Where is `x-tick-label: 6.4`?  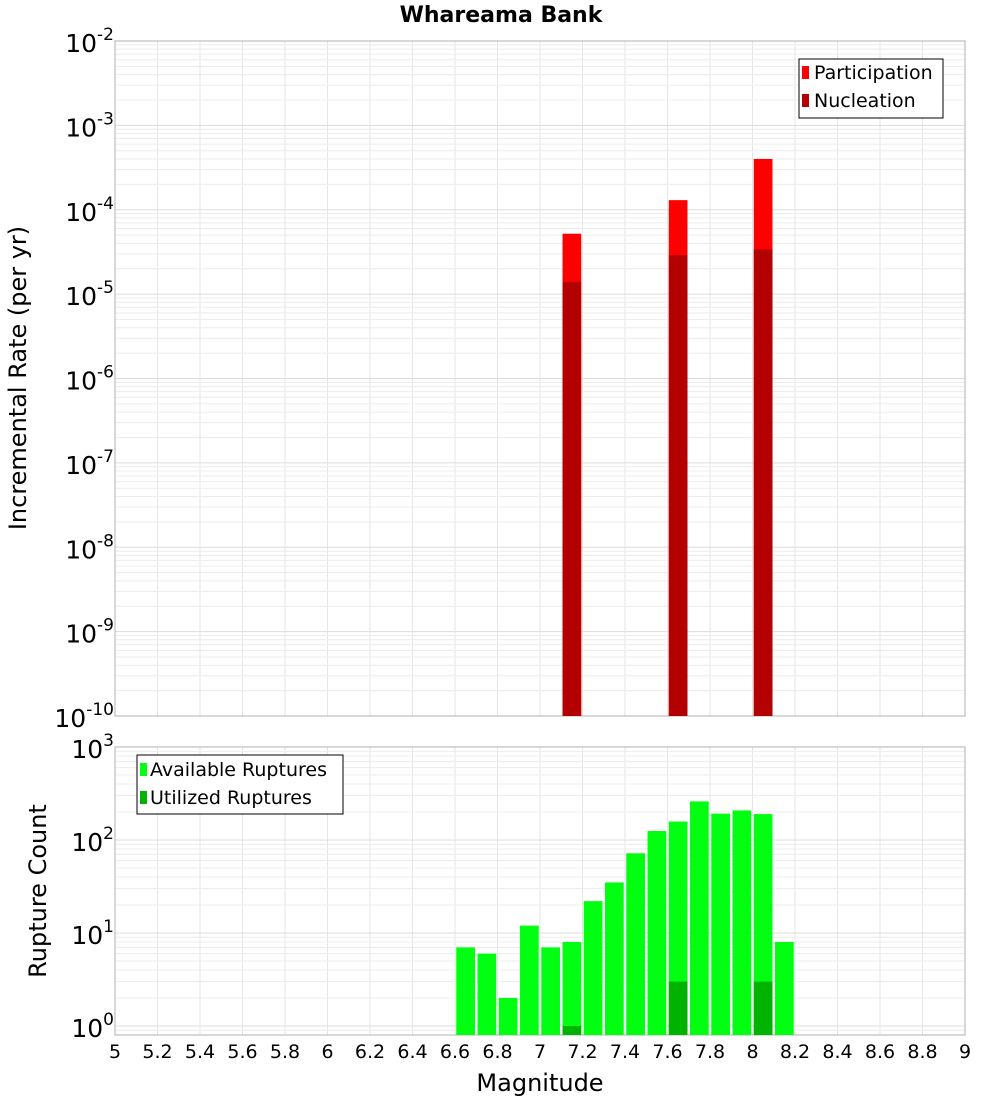 x-tick-label: 6.4 is located at coordinates (412, 1052).